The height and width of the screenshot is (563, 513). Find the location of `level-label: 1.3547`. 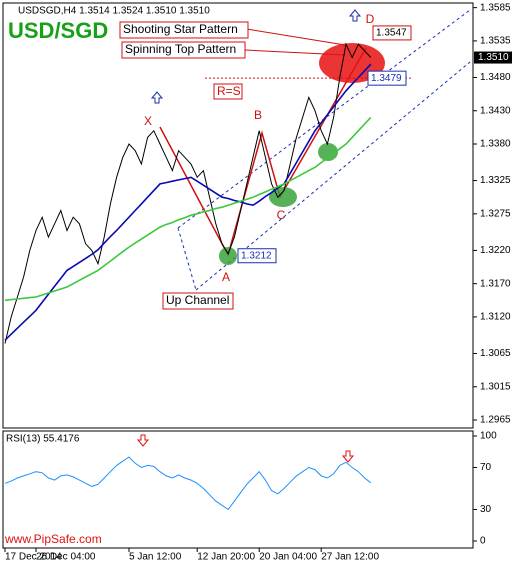

level-label: 1.3547 is located at coordinates (391, 33).